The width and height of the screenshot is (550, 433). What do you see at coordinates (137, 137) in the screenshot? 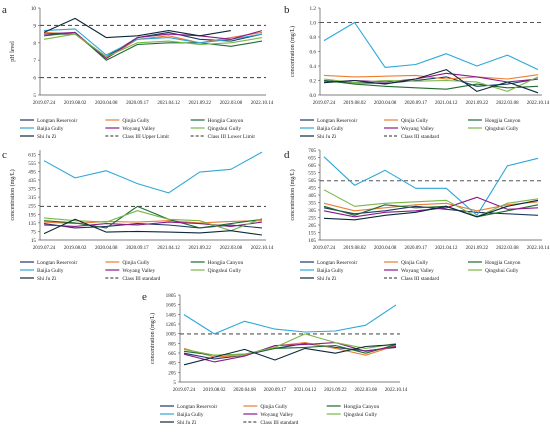
I see `legend-item: Class III Upper Limit` at bounding box center [137, 137].